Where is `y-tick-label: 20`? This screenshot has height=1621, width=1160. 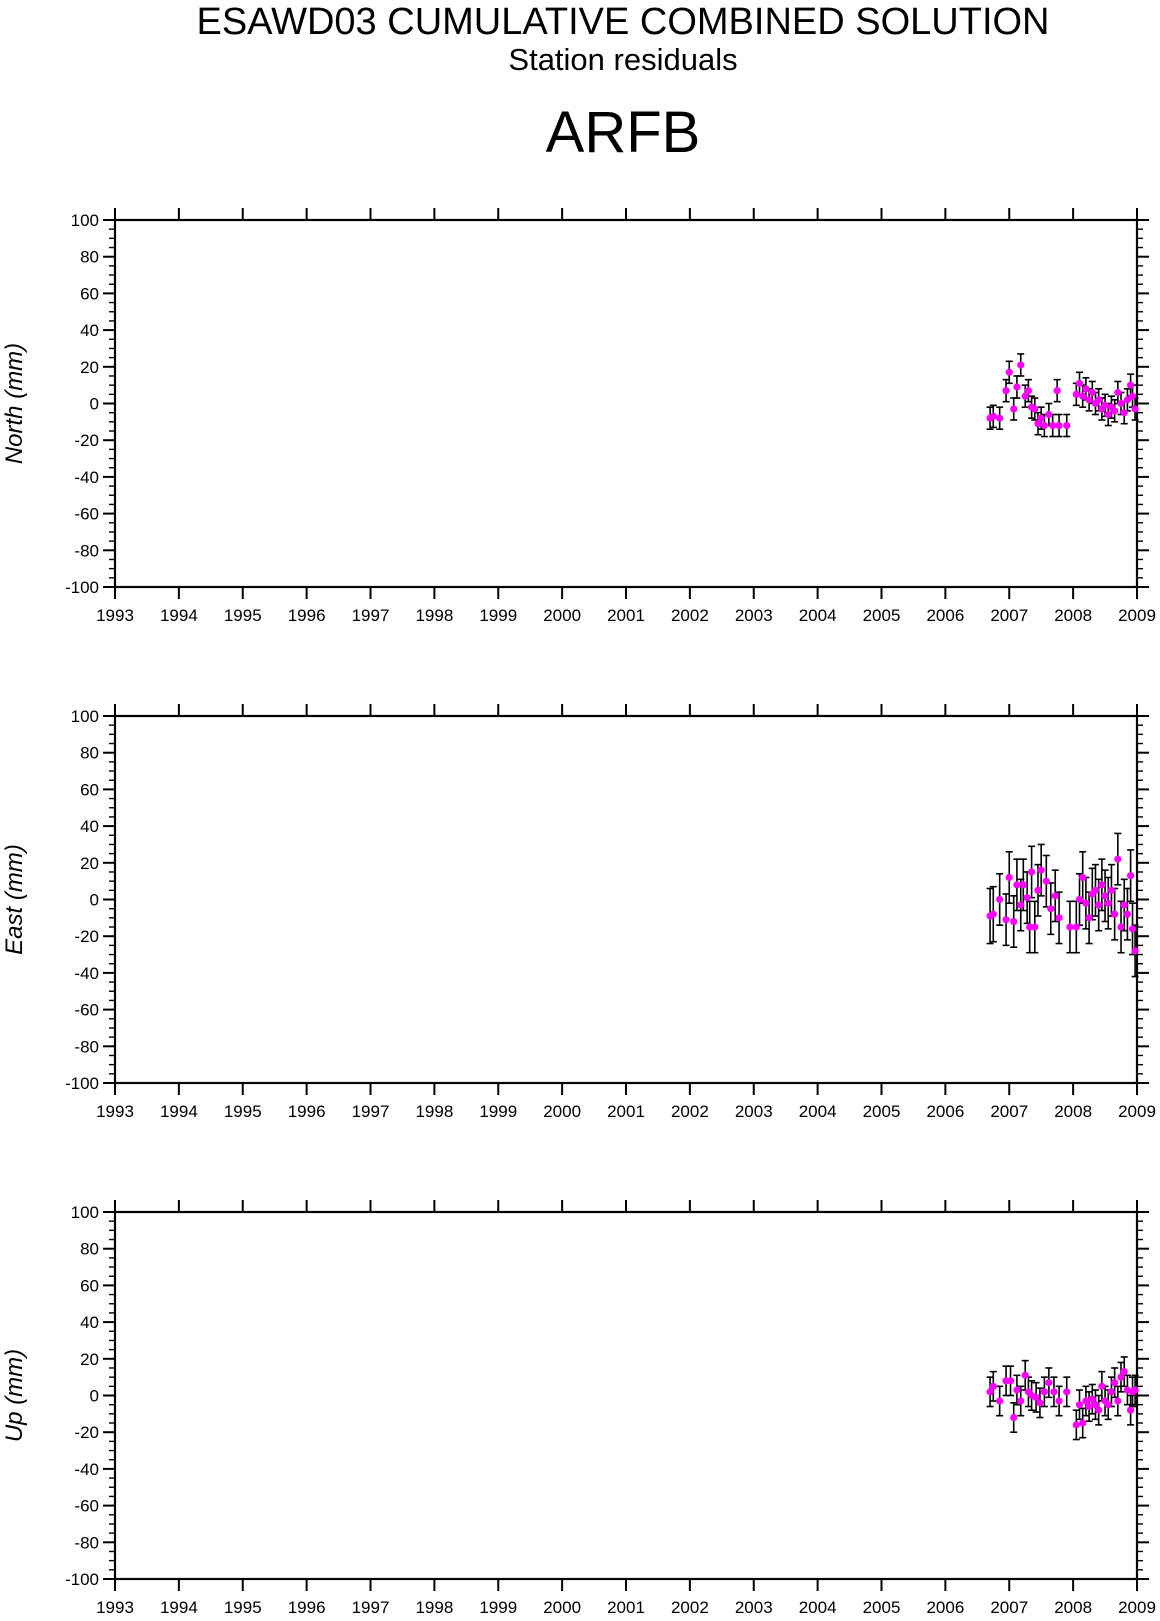
y-tick-label: 20 is located at coordinates (89, 367).